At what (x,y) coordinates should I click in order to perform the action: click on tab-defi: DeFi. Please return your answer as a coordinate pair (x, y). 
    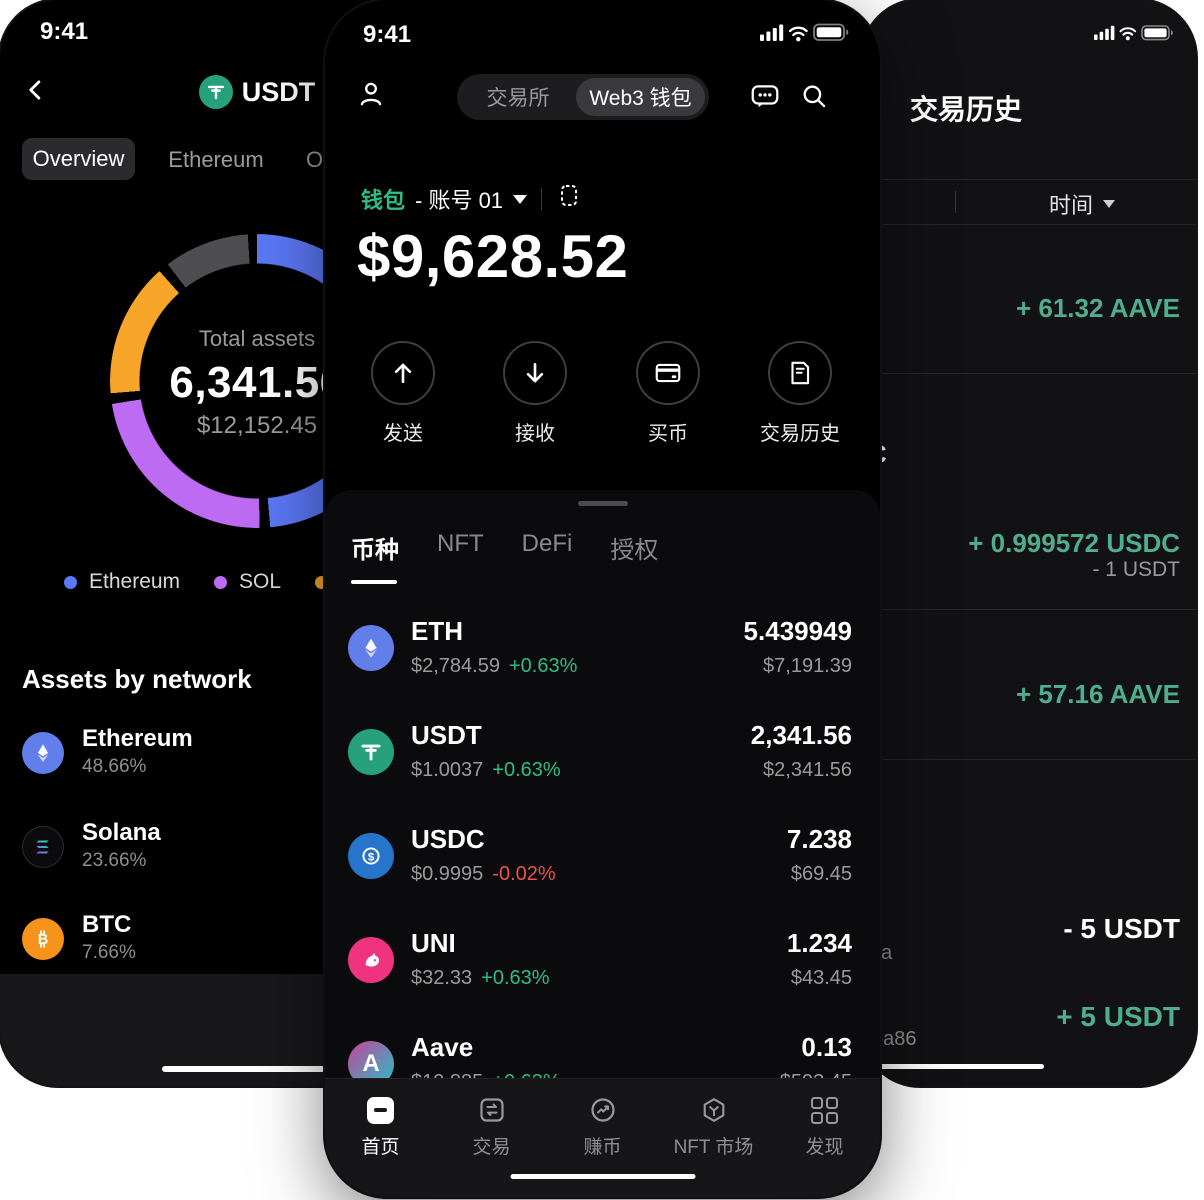
    Looking at the image, I should click on (547, 543).